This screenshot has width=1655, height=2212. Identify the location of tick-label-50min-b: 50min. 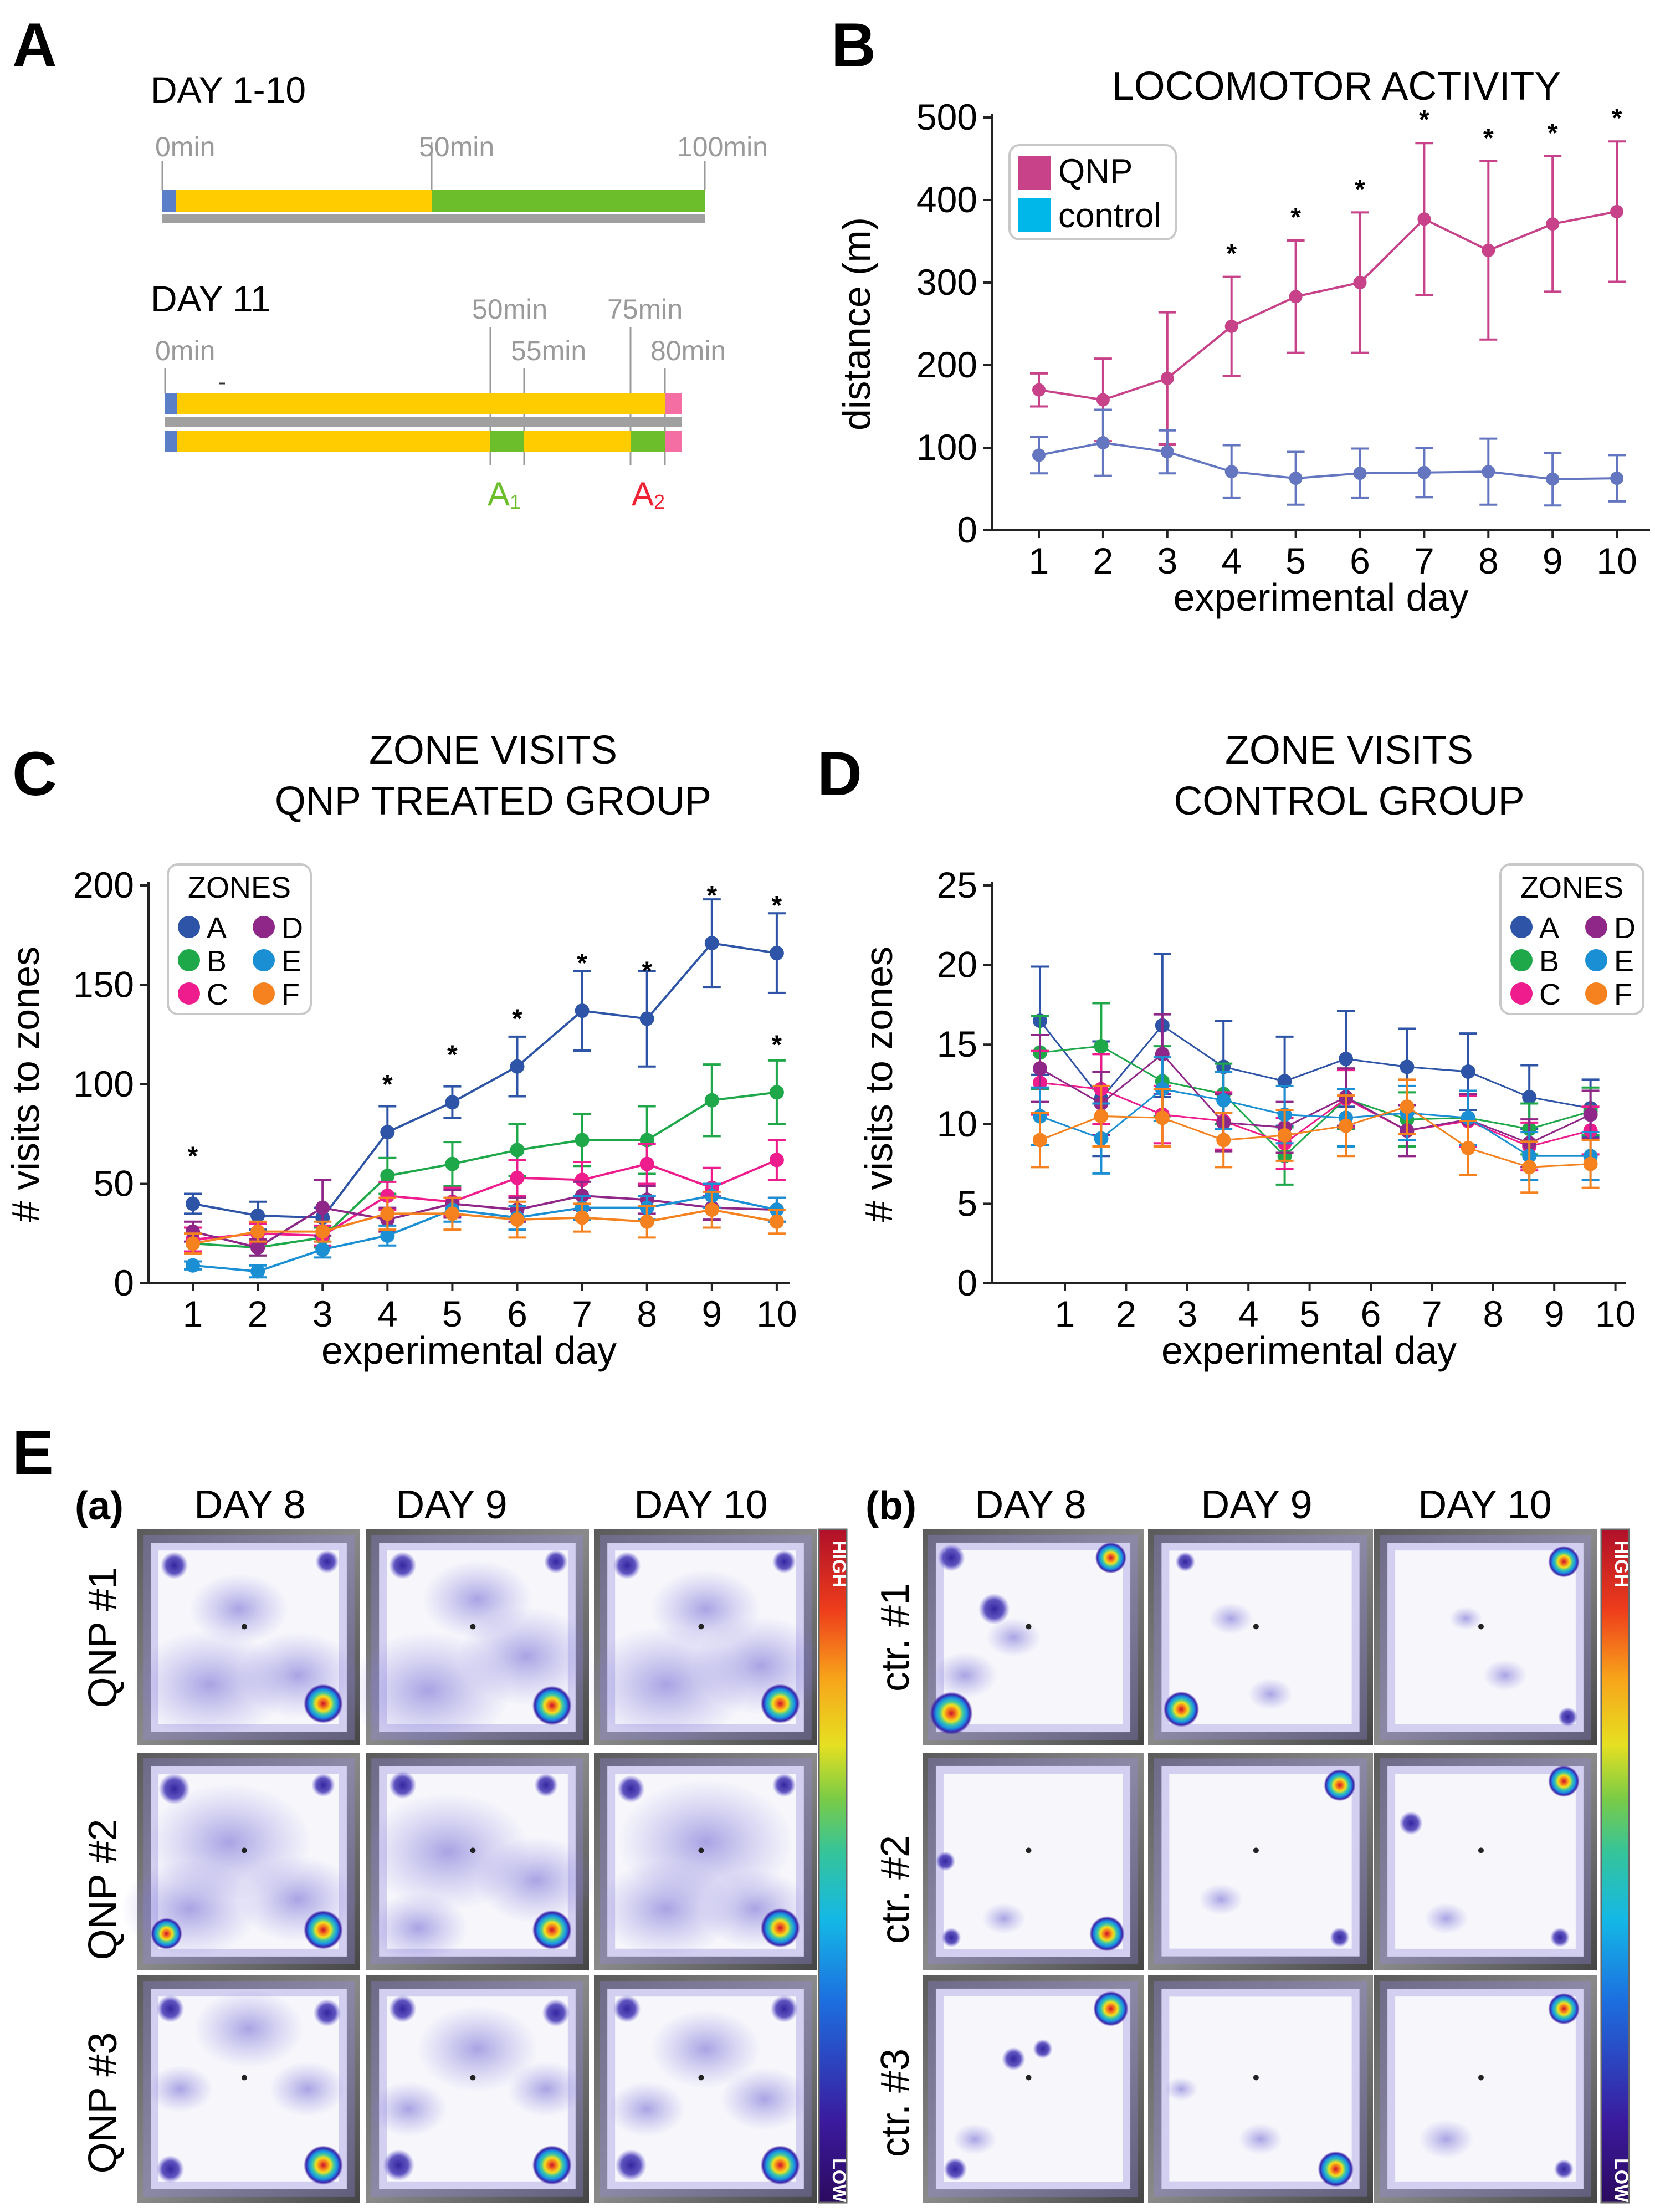
(510, 310).